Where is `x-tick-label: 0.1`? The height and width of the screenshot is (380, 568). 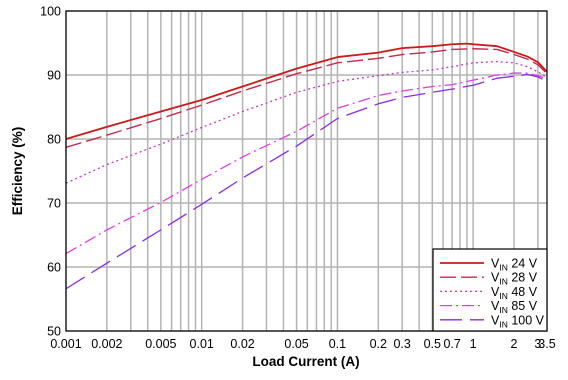 x-tick-label: 0.1 is located at coordinates (337, 344).